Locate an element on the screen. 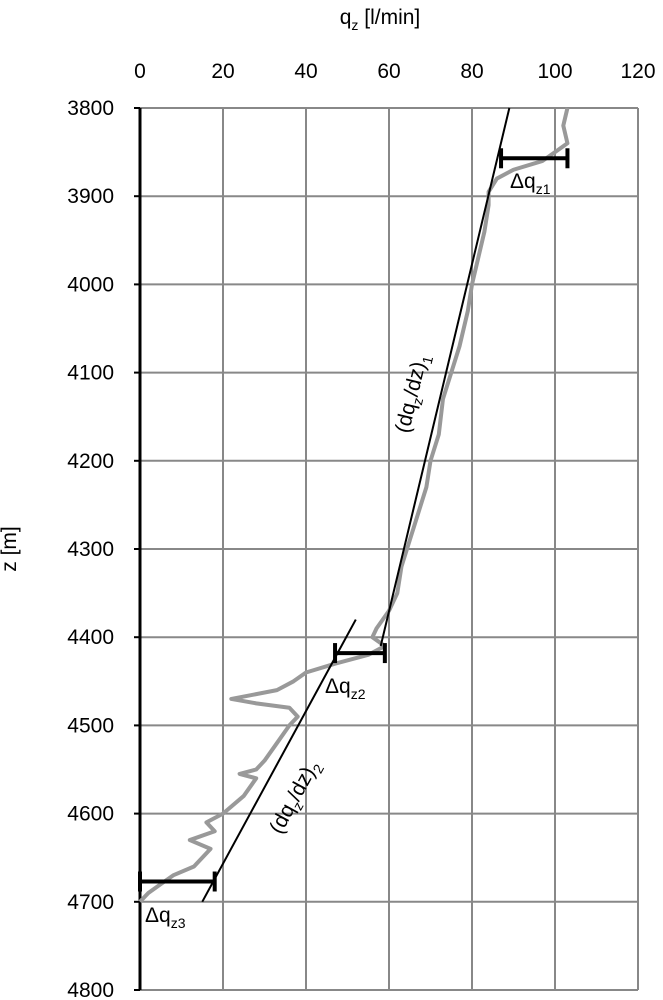  y-tick-label: 4300 is located at coordinates (90, 549).